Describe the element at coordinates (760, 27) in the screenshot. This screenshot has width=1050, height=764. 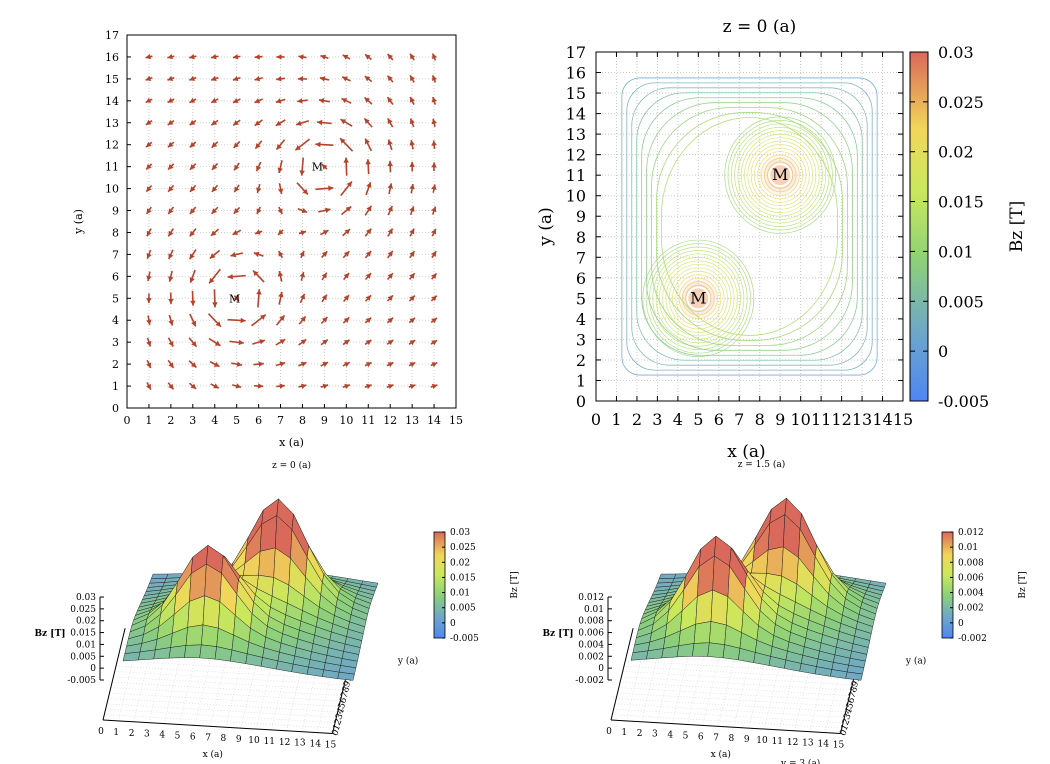
I see `plot-title: z = 0 (a)` at that location.